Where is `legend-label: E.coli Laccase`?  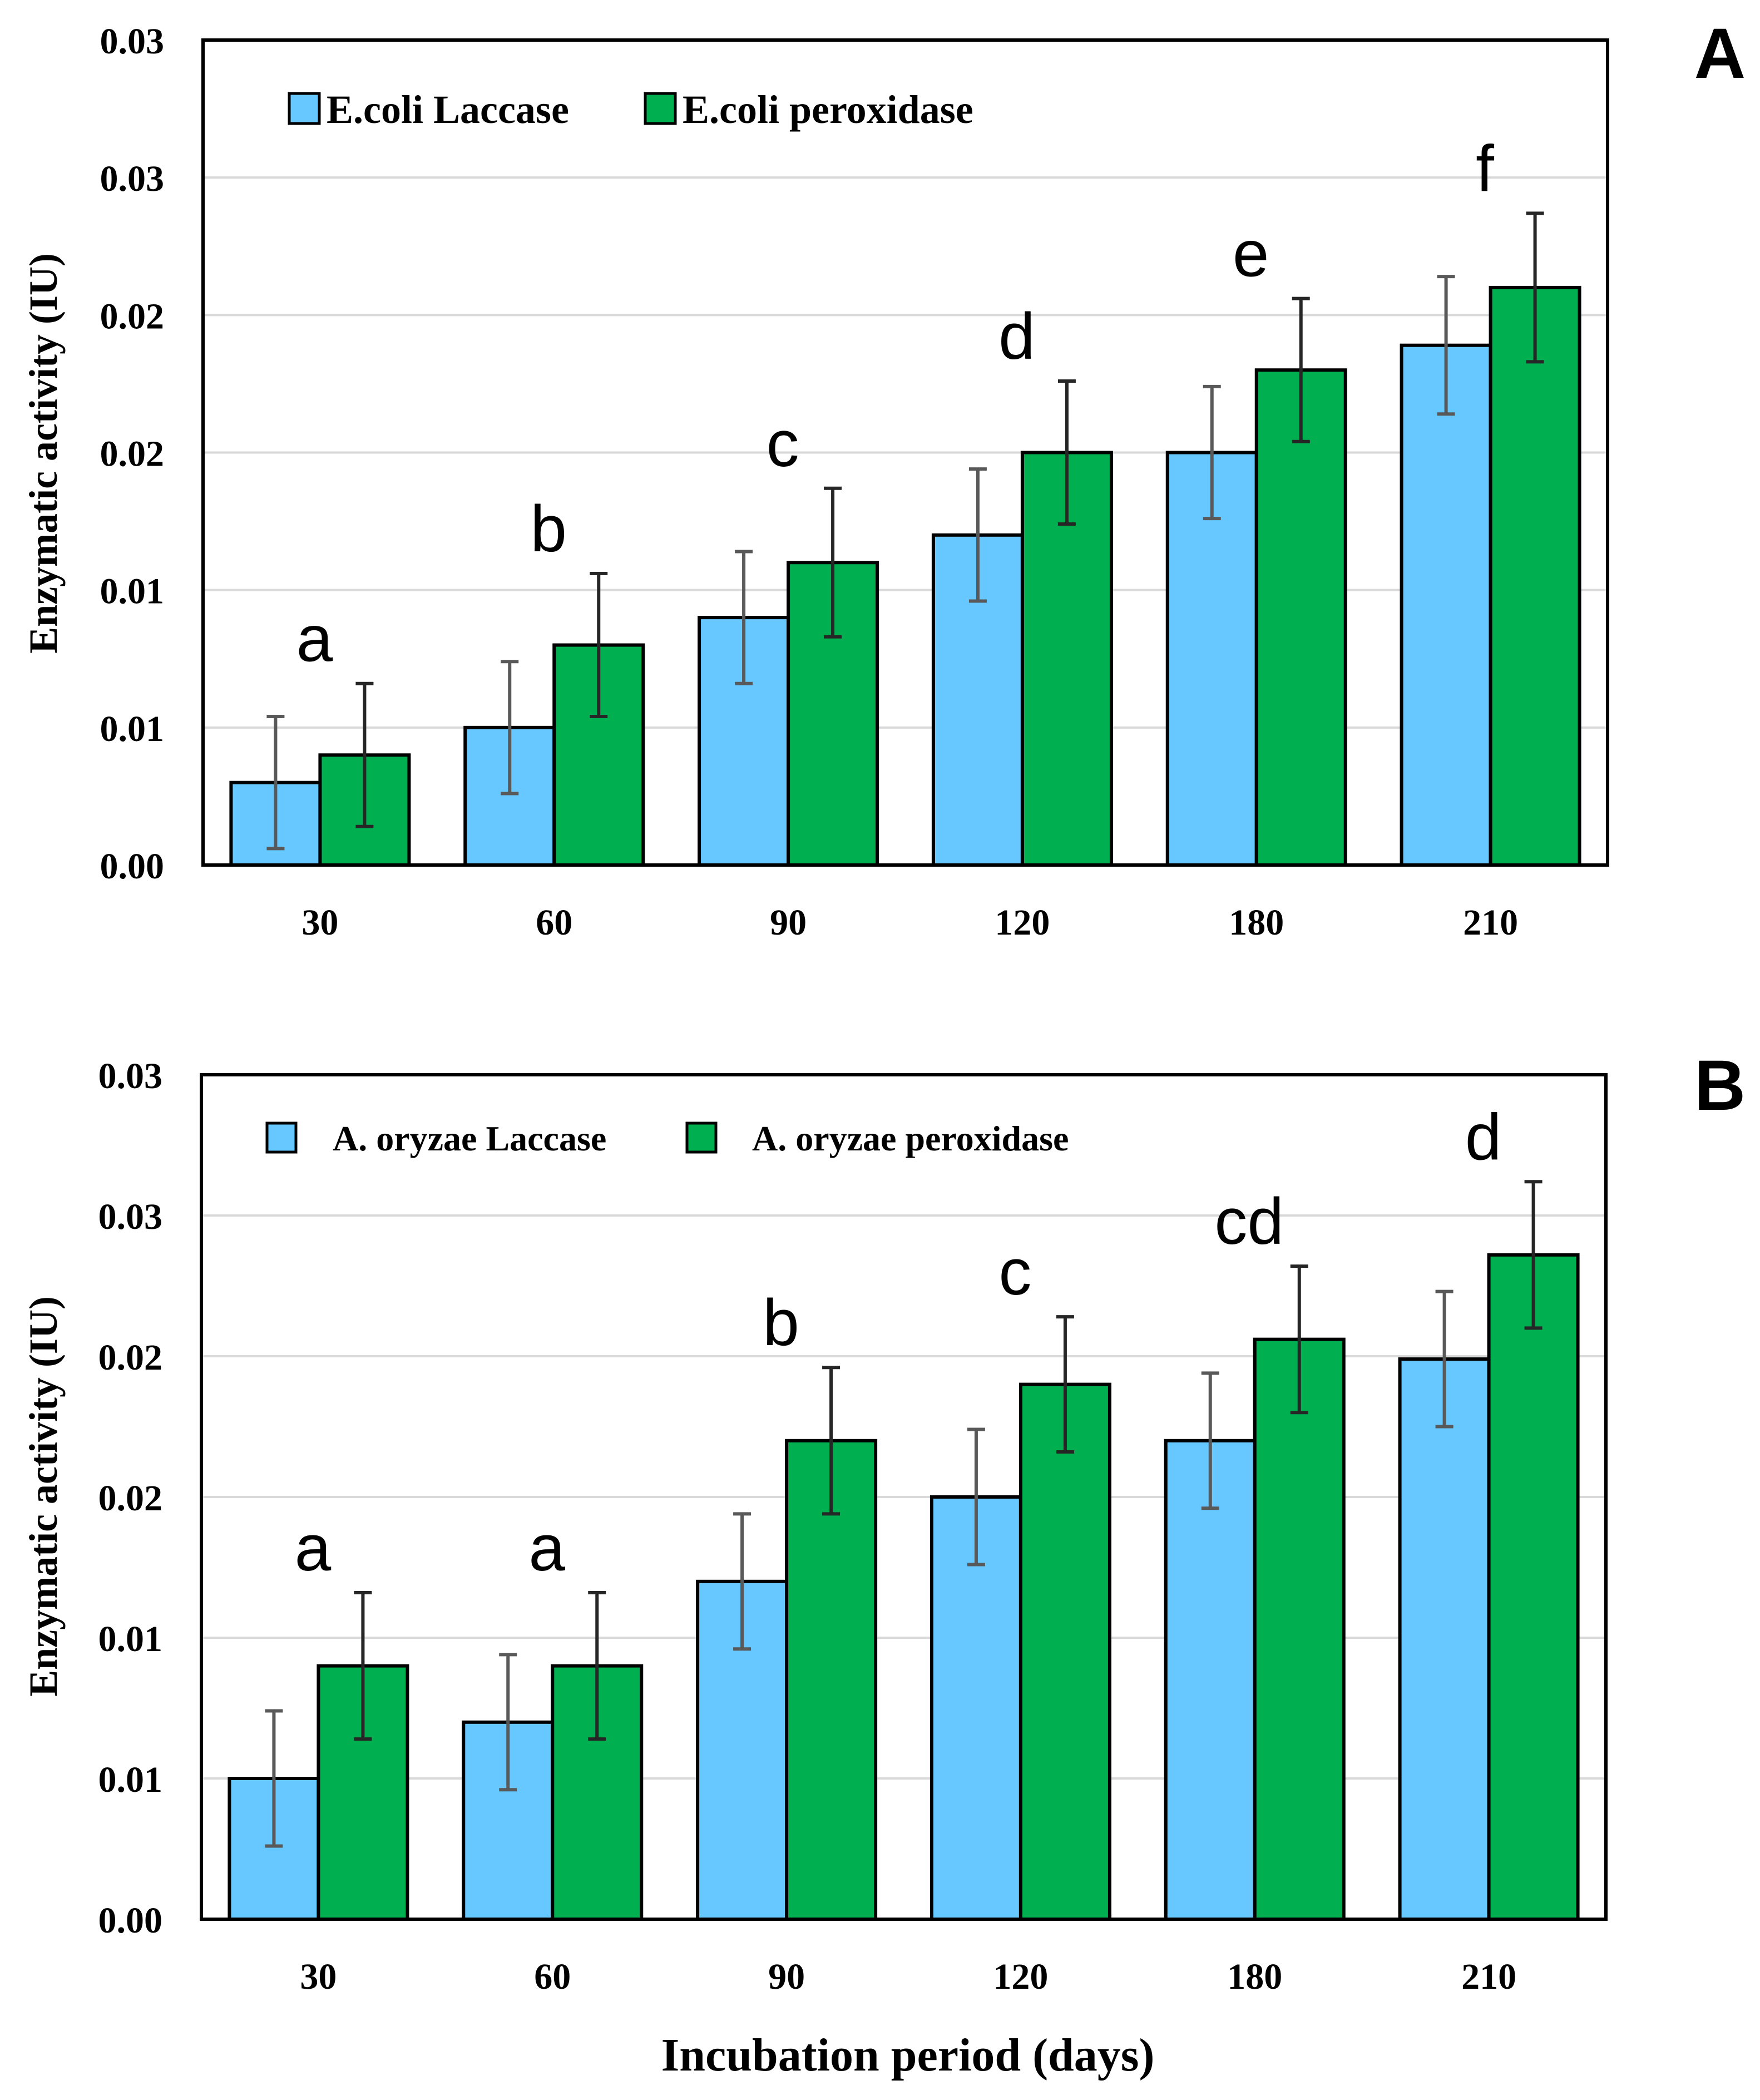
legend-label: E.coli Laccase is located at coordinates (448, 109).